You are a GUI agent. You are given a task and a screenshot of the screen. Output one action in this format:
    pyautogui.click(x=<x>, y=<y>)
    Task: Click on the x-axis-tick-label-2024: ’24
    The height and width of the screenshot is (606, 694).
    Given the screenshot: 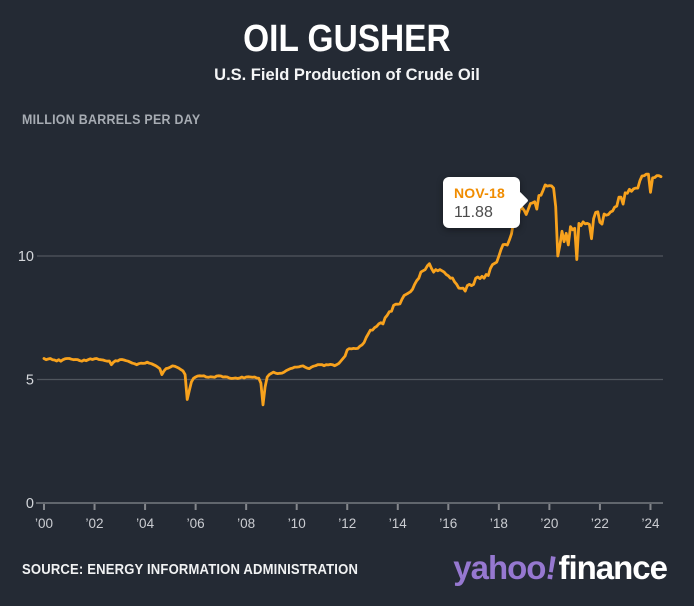 What is the action you would take?
    pyautogui.click(x=650, y=523)
    